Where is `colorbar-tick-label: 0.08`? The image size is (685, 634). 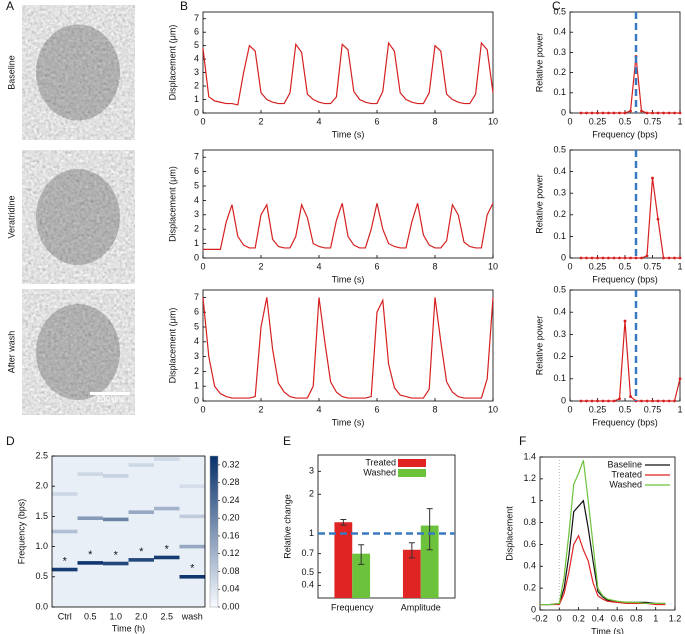
colorbar-tick-label: 0.08 is located at coordinates (231, 571).